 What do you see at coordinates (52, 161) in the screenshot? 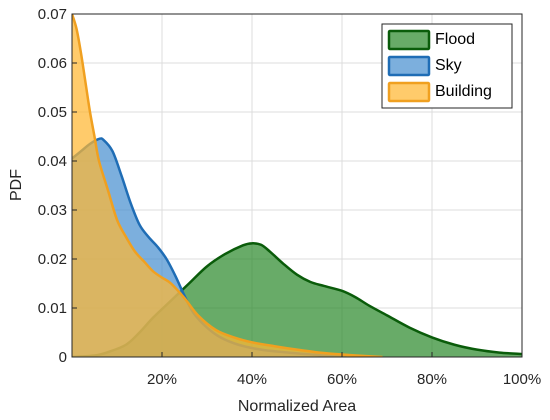
I see `y-tick-label: 0.04` at bounding box center [52, 161].